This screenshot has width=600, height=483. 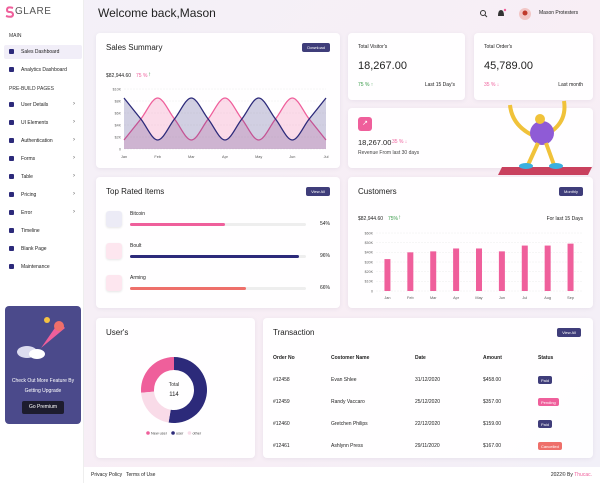 What do you see at coordinates (281, 446) in the screenshot?
I see `table-cell: #12461` at bounding box center [281, 446].